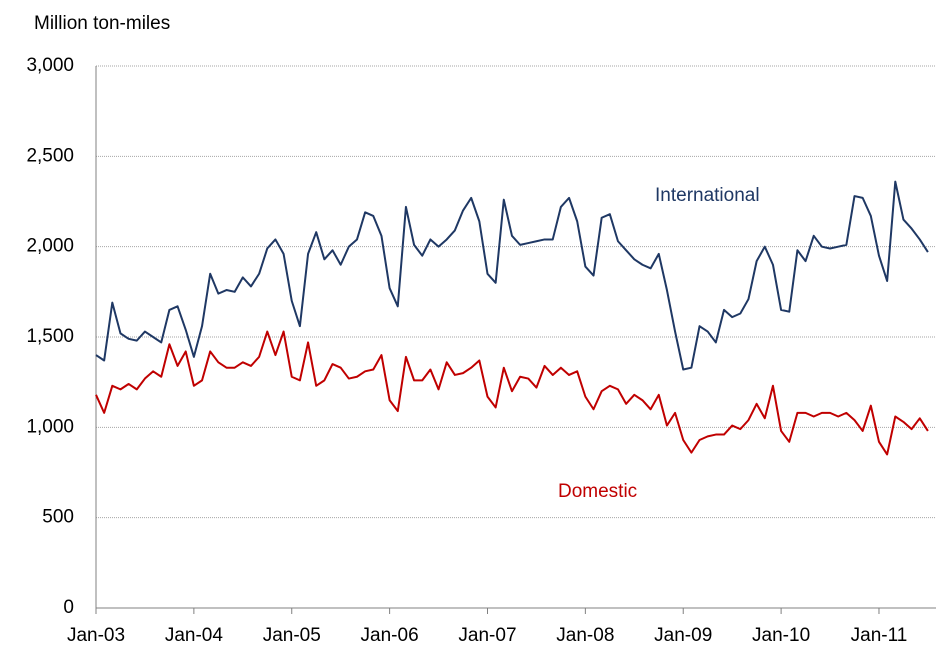 Image resolution: width=948 pixels, height=649 pixels. Describe the element at coordinates (50, 246) in the screenshot. I see `y-tick-label: 2,000` at that location.